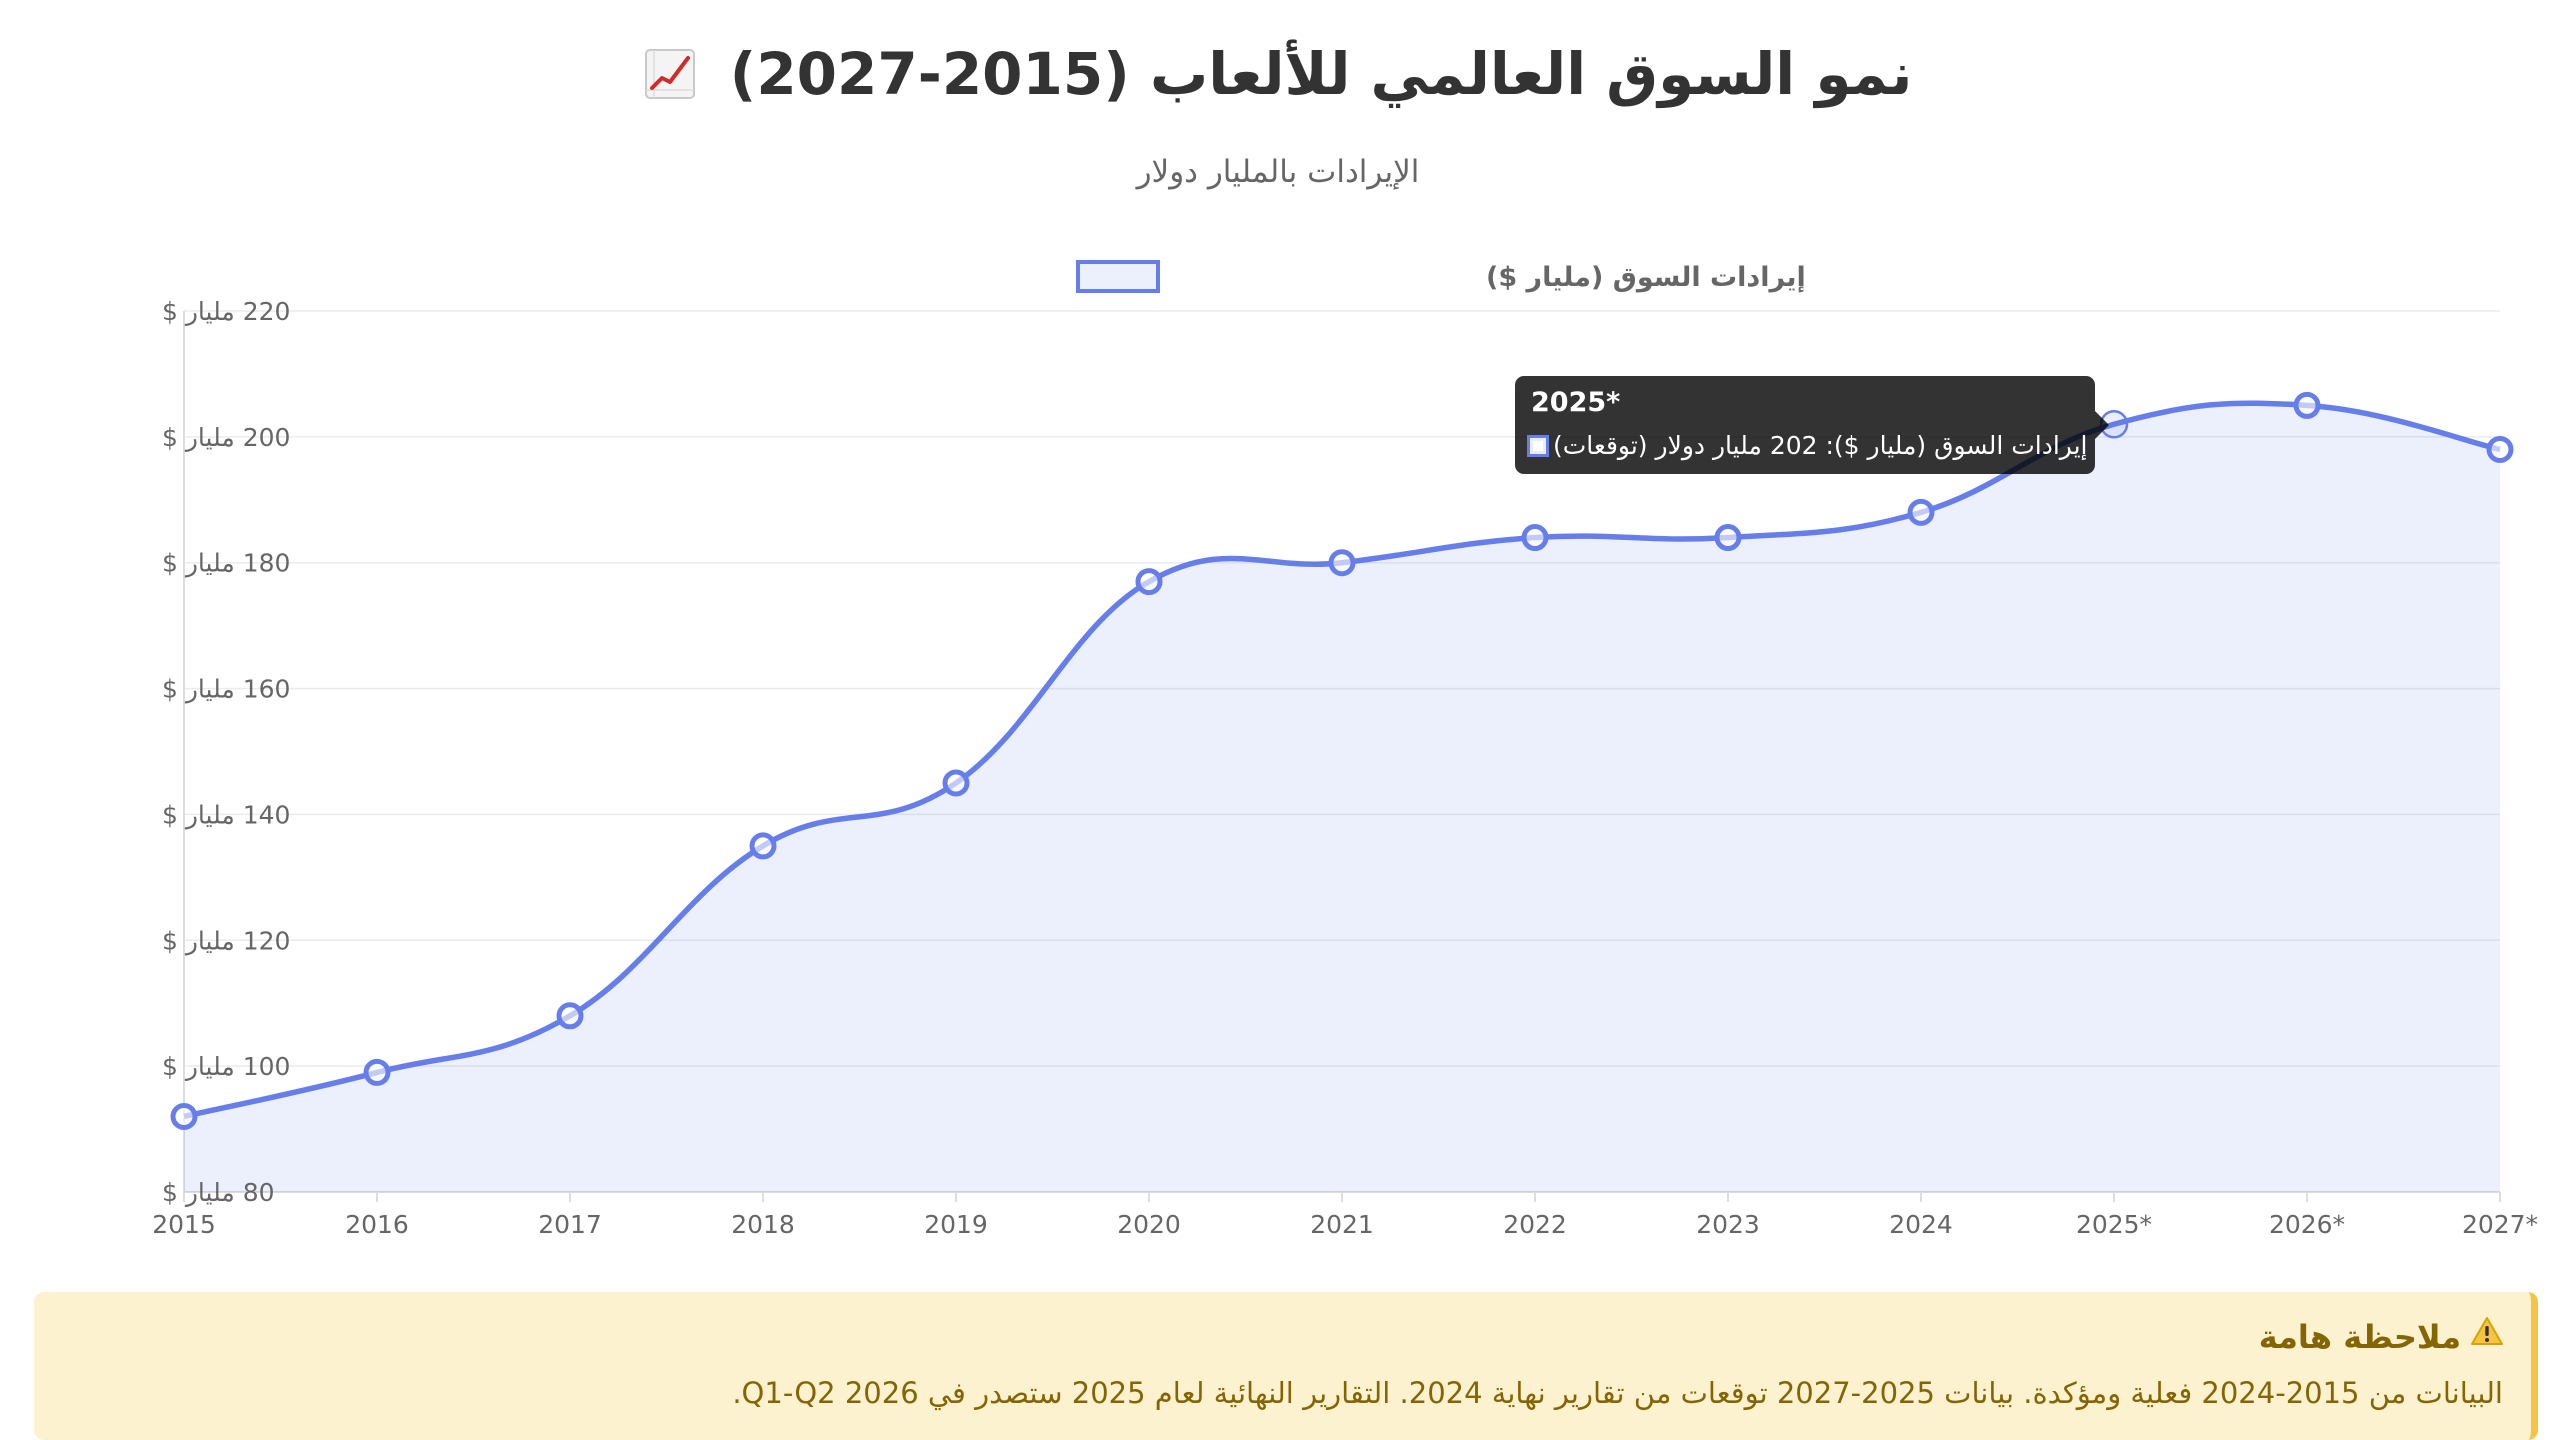  What do you see at coordinates (1441, 276) in the screenshot?
I see `legend: إيرادات السوق (مليار $)` at bounding box center [1441, 276].